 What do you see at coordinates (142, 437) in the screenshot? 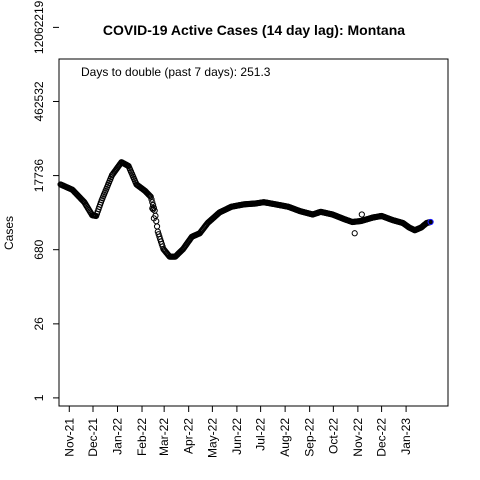
I see `x-tick-label: Feb-22` at bounding box center [142, 437].